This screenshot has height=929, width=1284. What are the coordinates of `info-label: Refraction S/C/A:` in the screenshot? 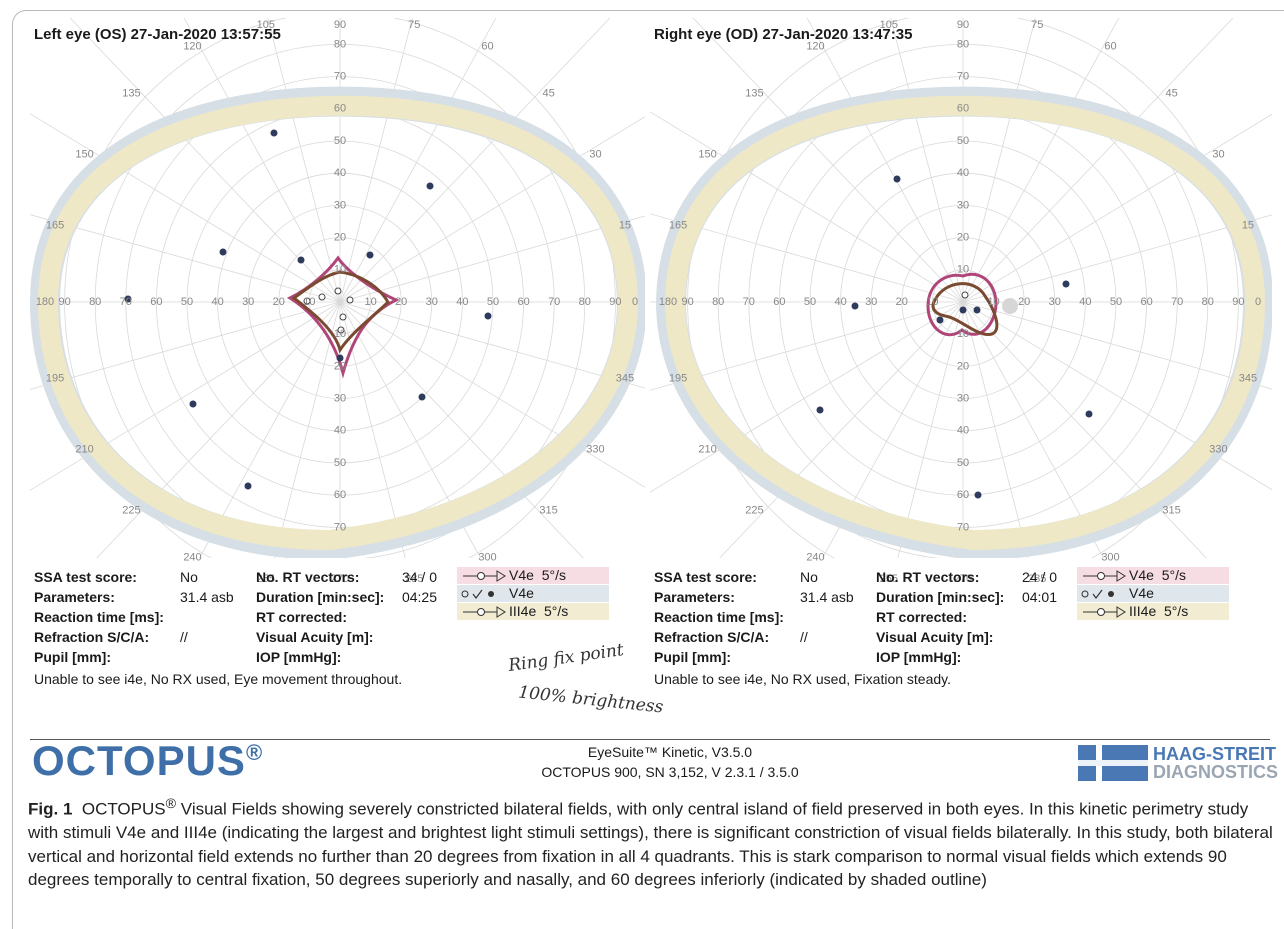 It's located at (92, 637).